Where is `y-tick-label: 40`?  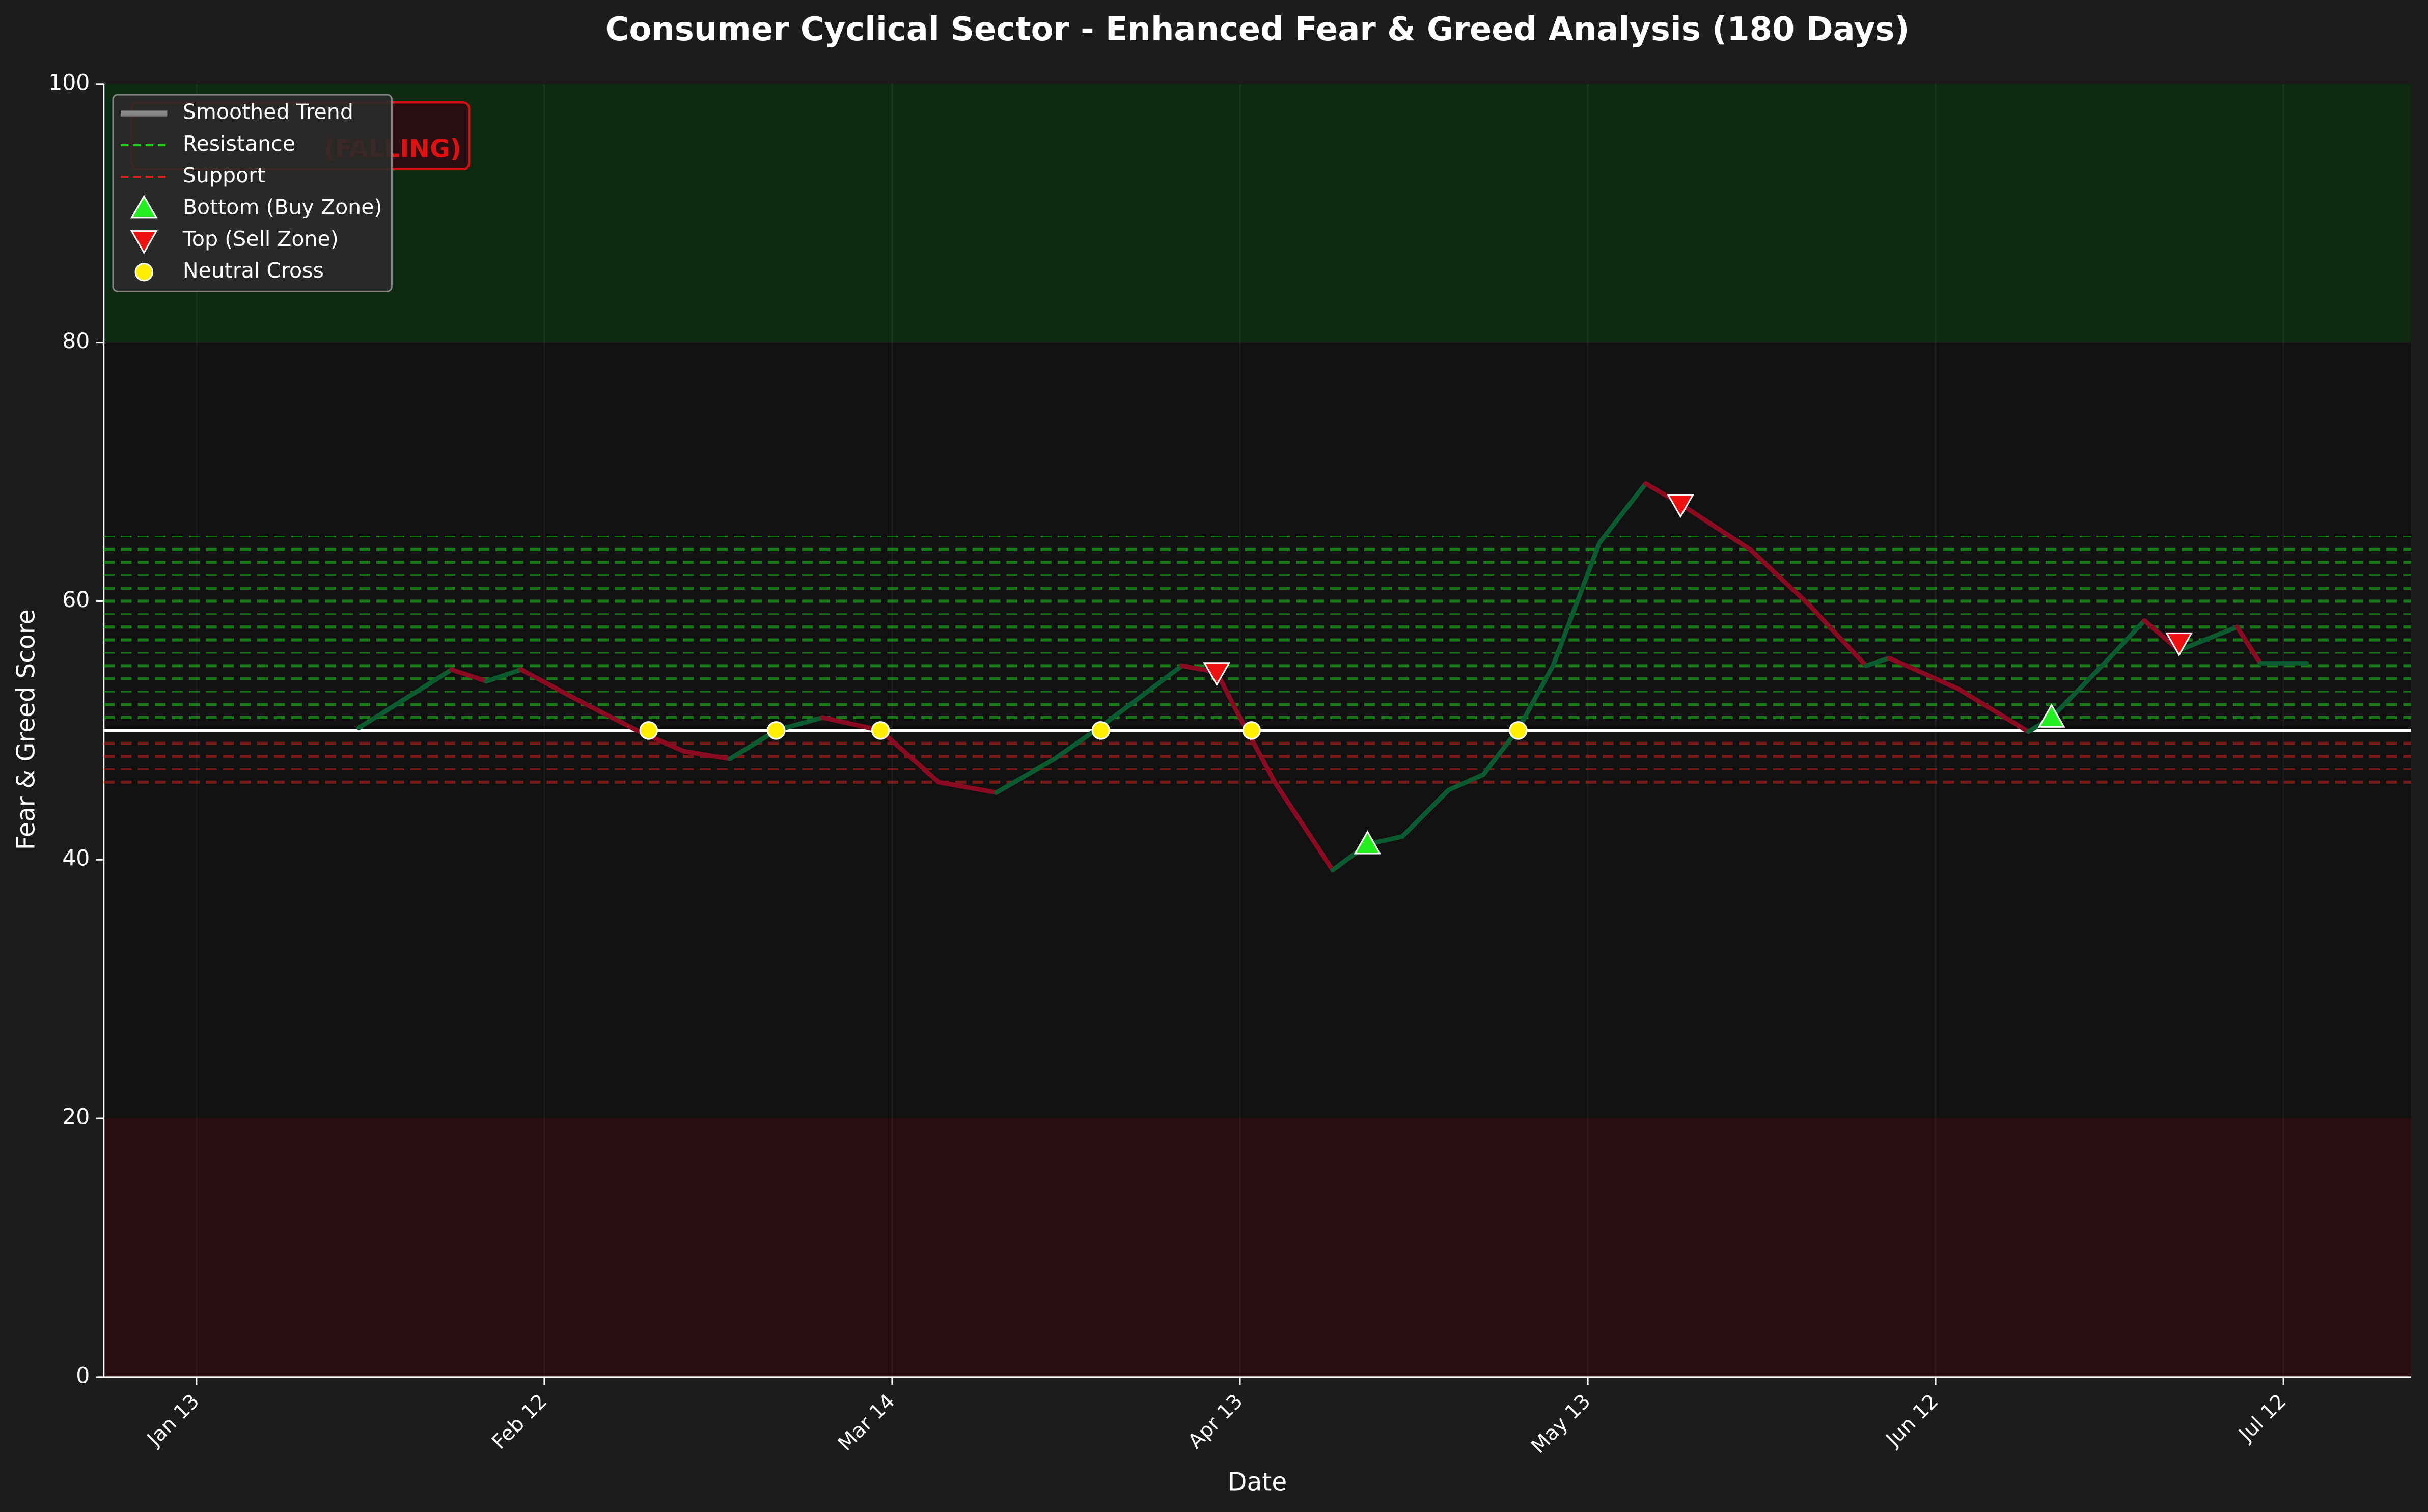 y-tick-label: 40 is located at coordinates (76, 858).